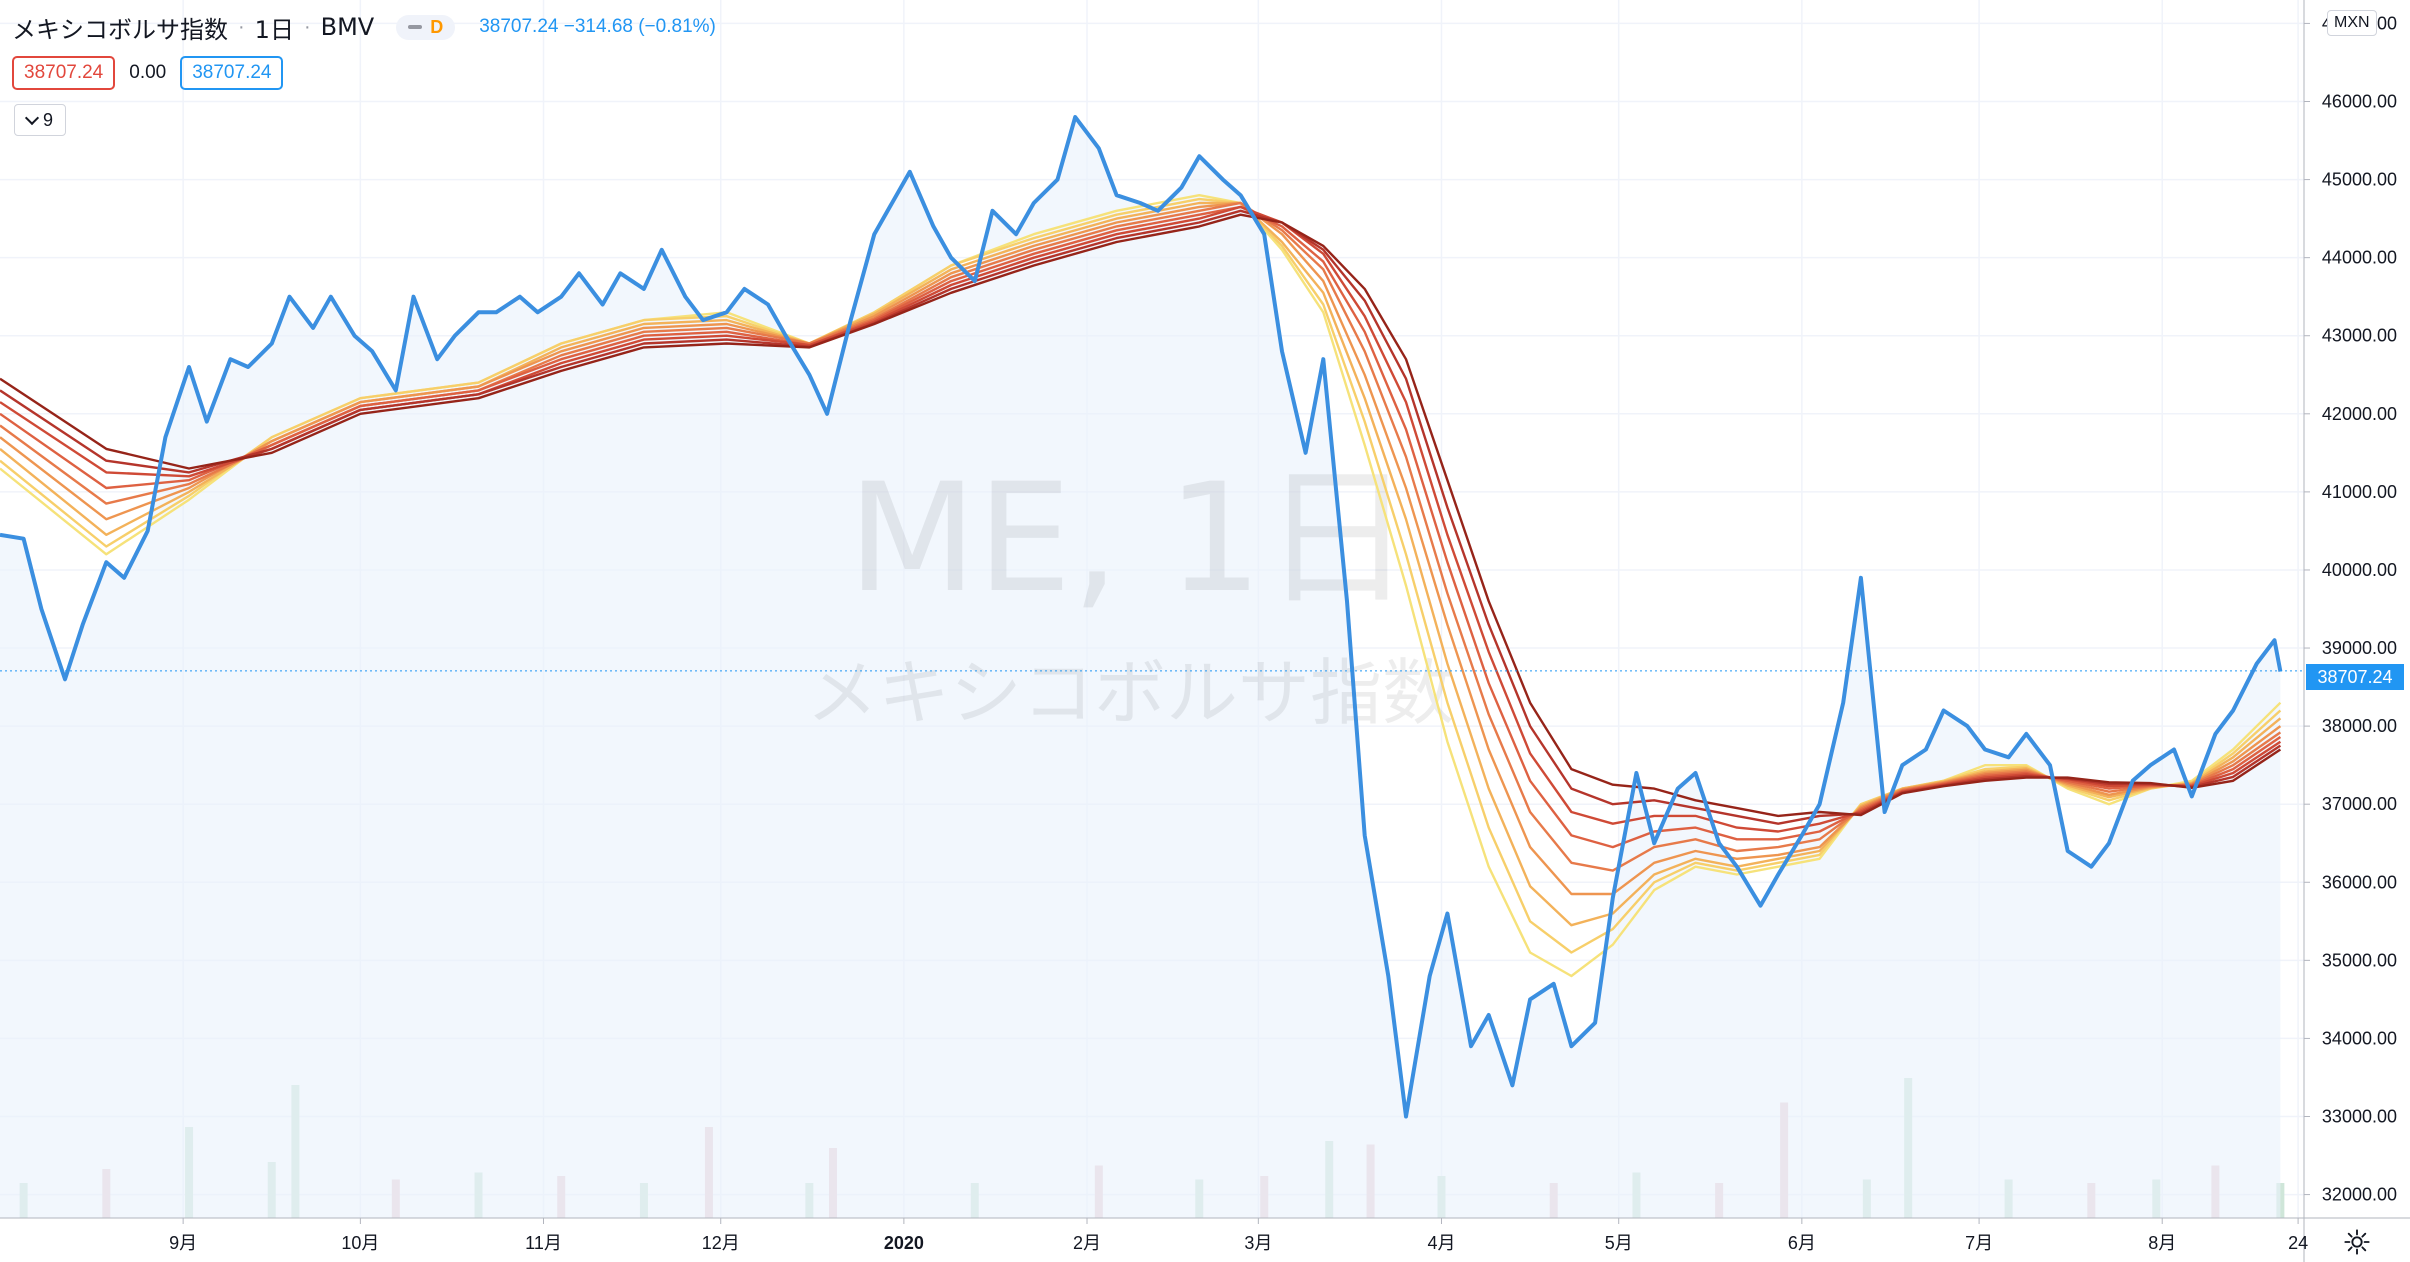  I want to click on time-tick-label: 2020, so click(904, 1243).